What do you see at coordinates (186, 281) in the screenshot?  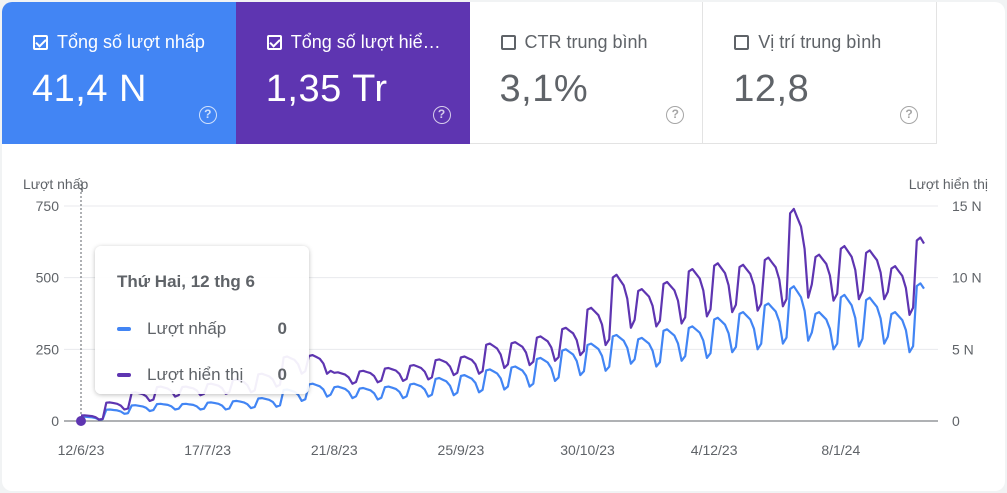 I see `tooltip-date: Thứ Hai, 12 thg 6` at bounding box center [186, 281].